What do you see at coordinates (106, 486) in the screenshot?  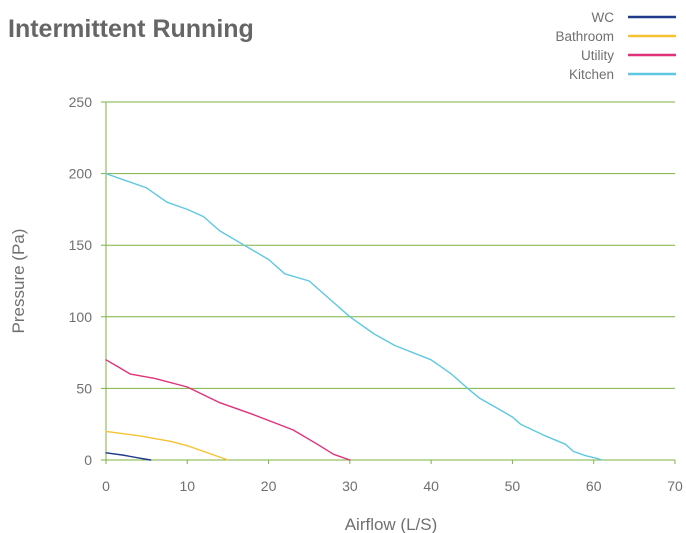 I see `x-tick-label: 0` at bounding box center [106, 486].